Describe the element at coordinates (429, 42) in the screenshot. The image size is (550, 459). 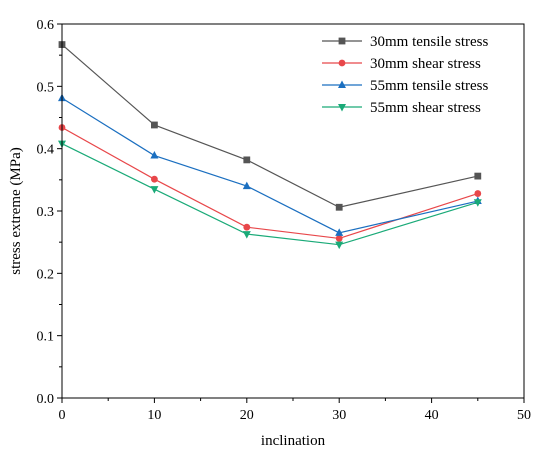
I see `legend-label: 30mm tensile stress` at that location.